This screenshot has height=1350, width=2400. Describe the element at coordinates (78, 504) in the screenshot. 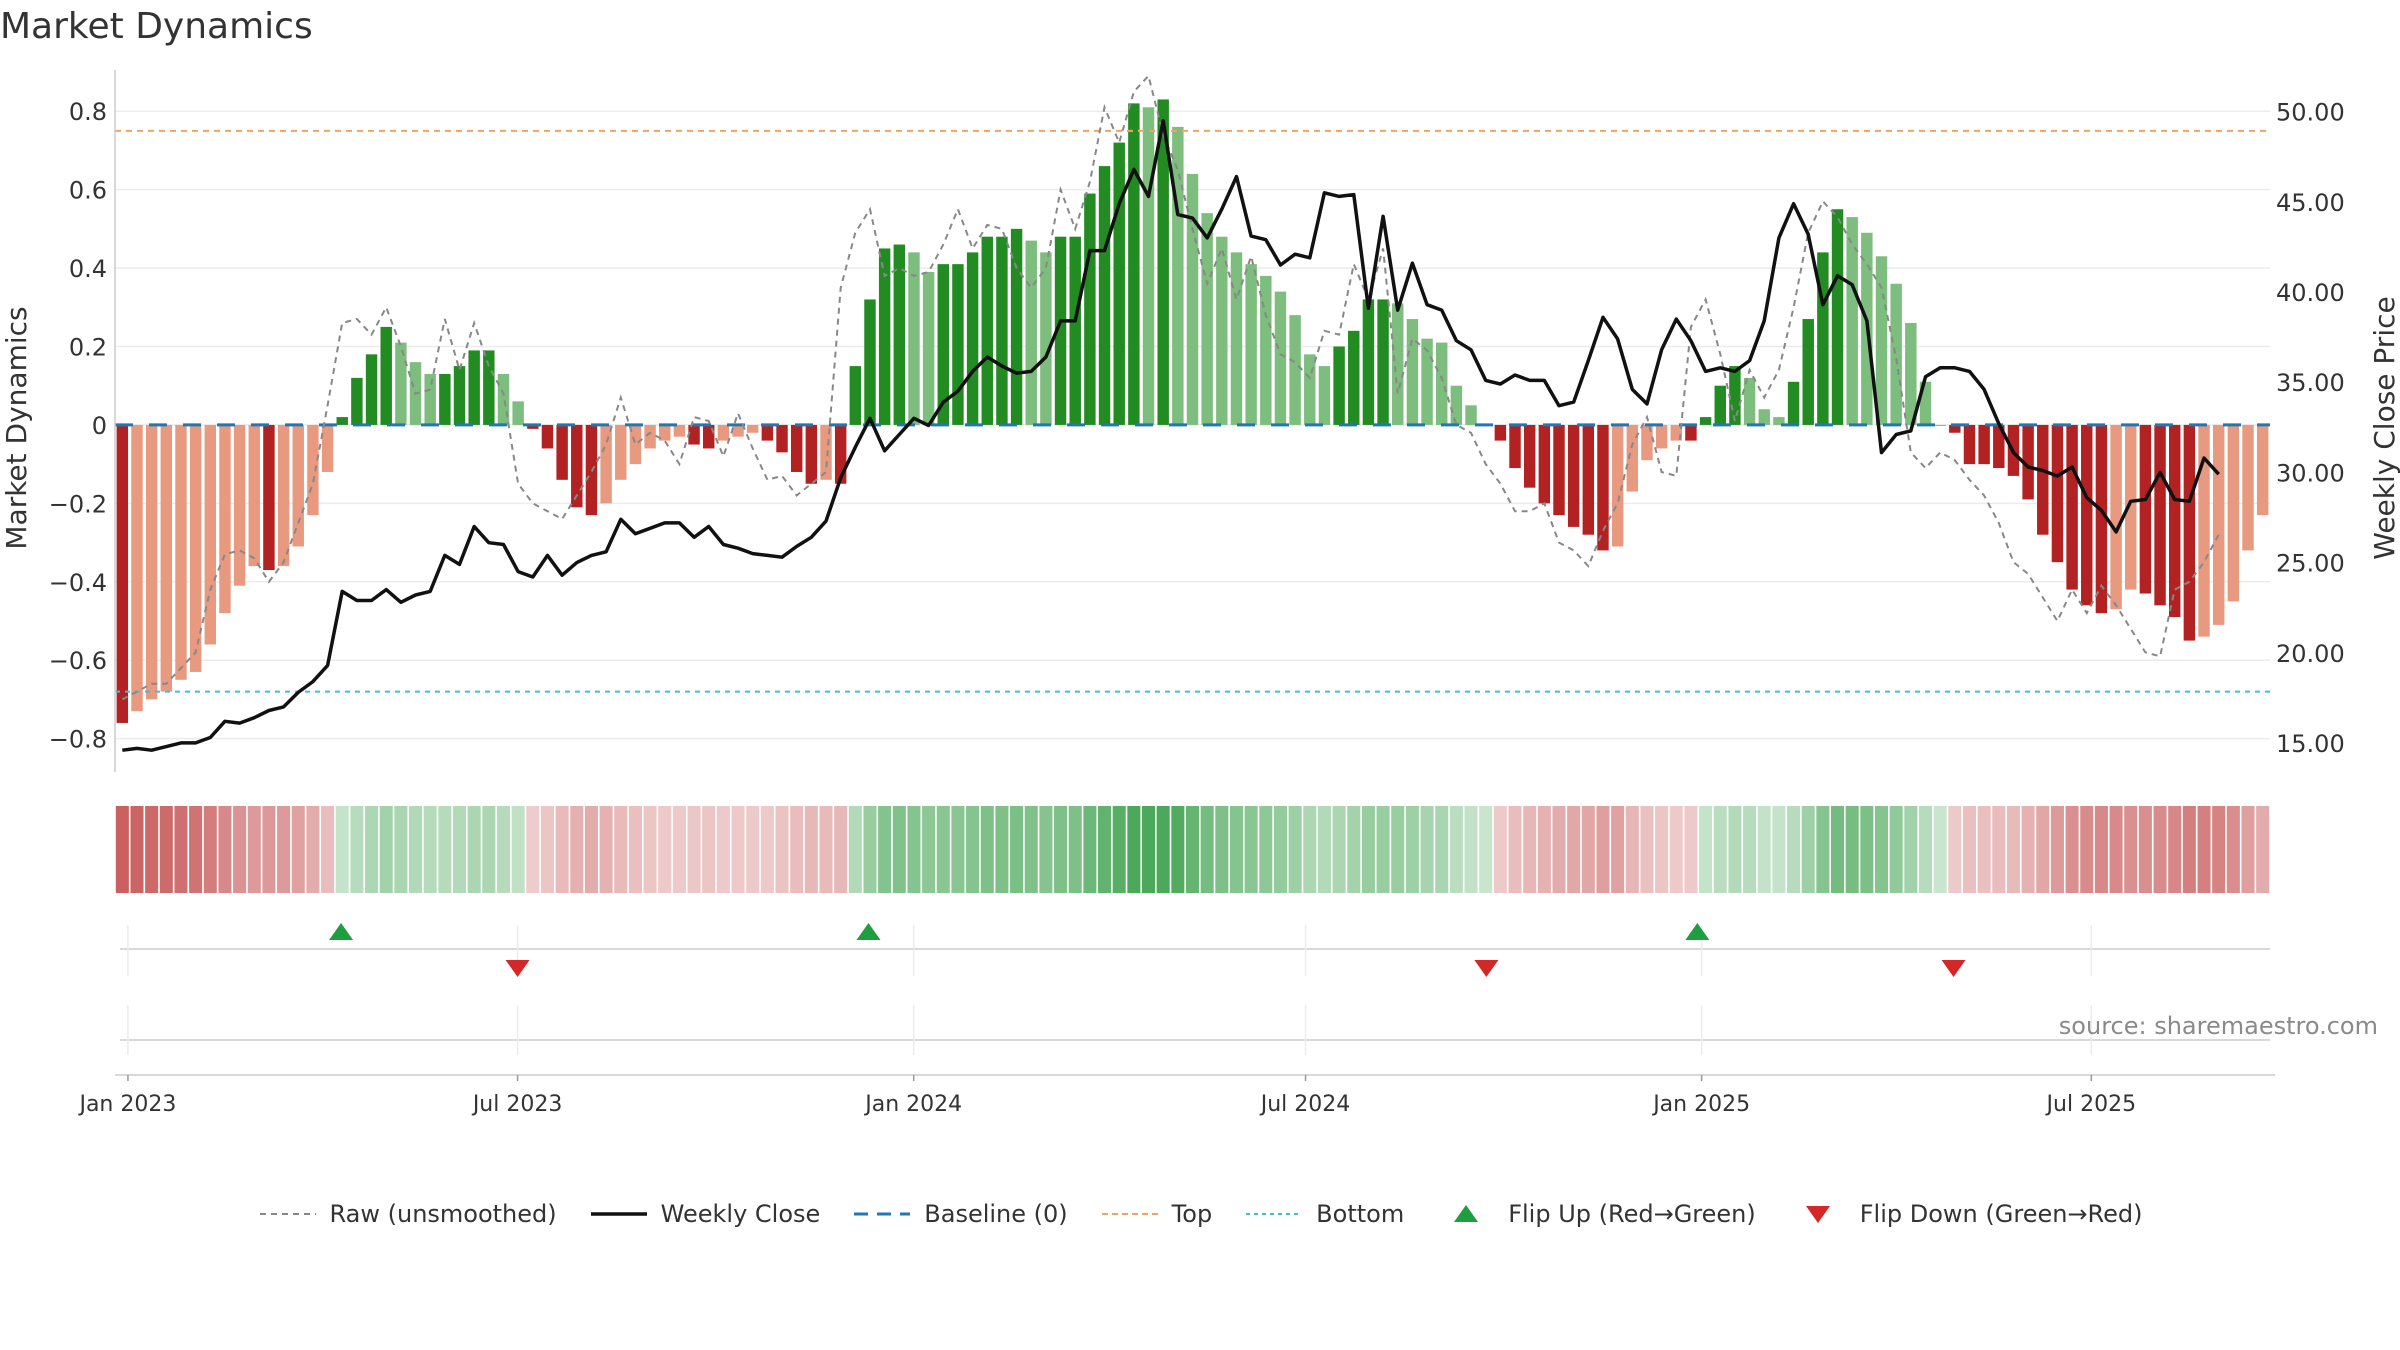

I see `y-tick-label: −0.2` at that location.